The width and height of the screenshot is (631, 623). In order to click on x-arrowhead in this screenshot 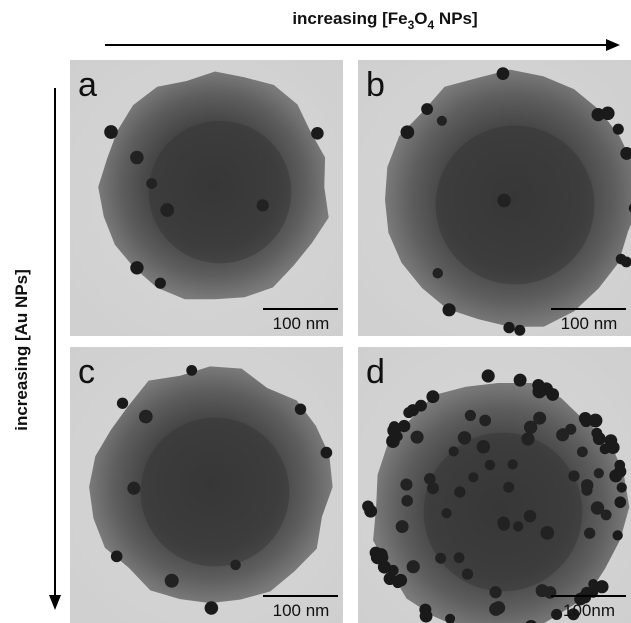, I will do `click(613, 45)`.